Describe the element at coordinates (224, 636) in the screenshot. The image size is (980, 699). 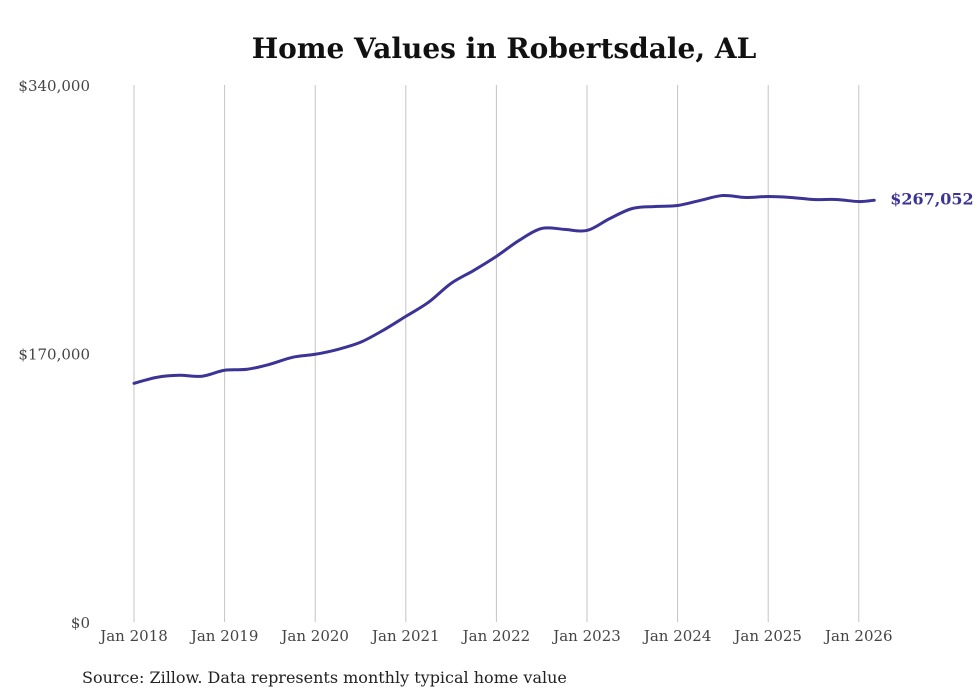
I see `x-tick-label: Jan 2019` at that location.